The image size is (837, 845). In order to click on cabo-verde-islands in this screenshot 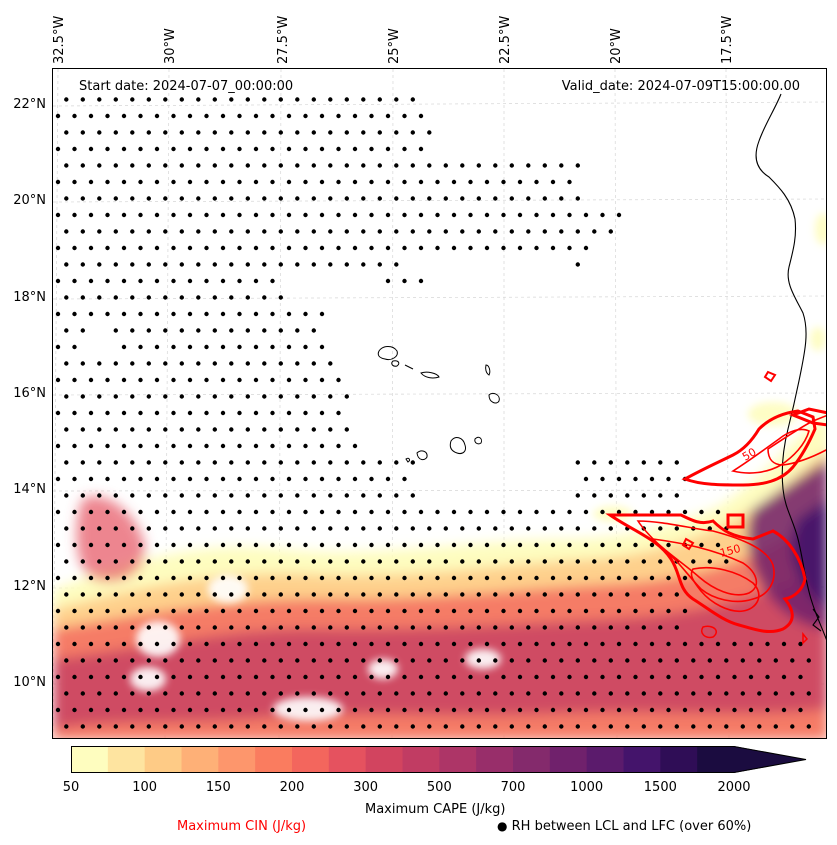, I will do `click(438, 404)`.